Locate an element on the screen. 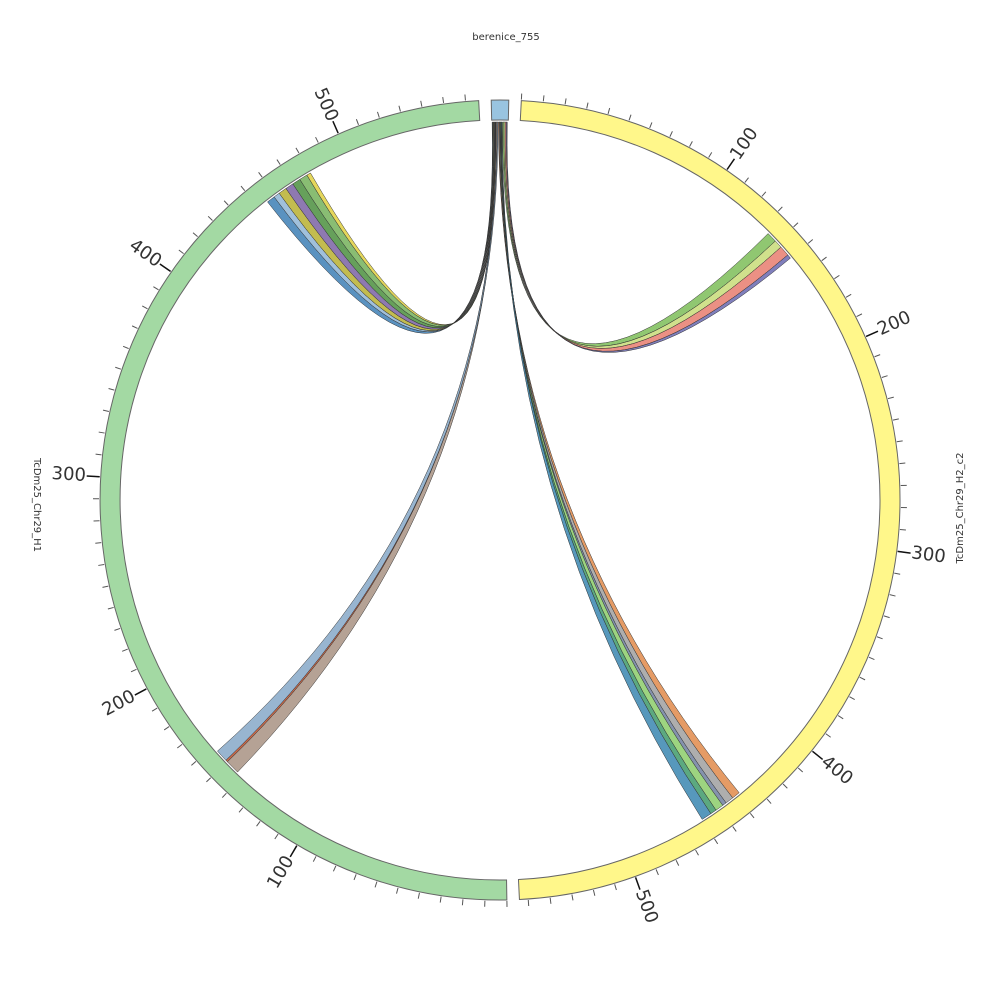 The image size is (1000, 1000). segment-label: berenice_755 is located at coordinates (505, 37).